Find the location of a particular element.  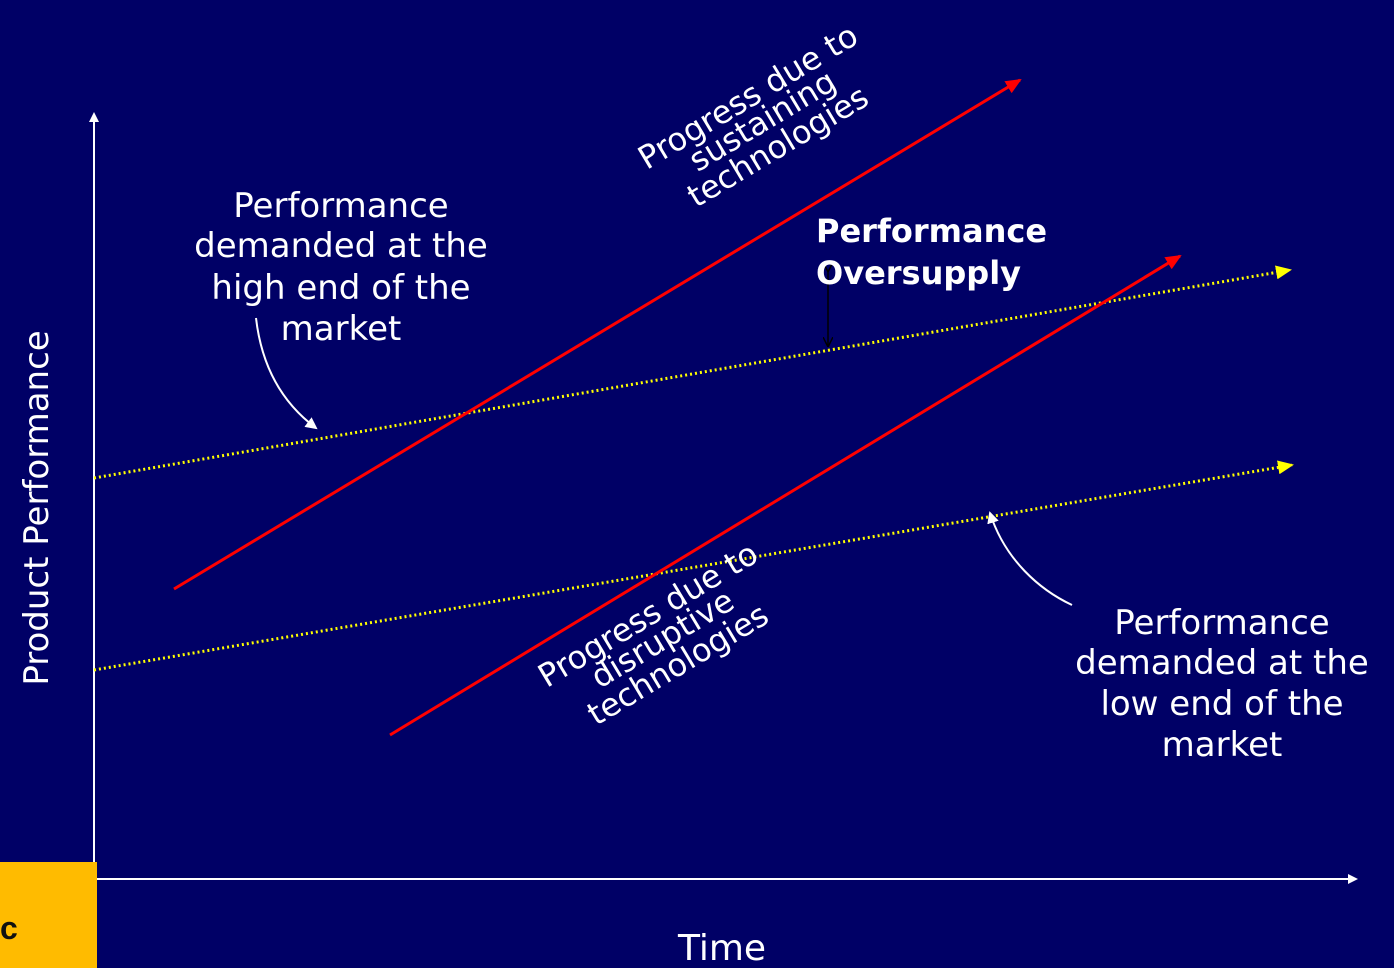

svg-text: high end of the is located at coordinates (340, 288).